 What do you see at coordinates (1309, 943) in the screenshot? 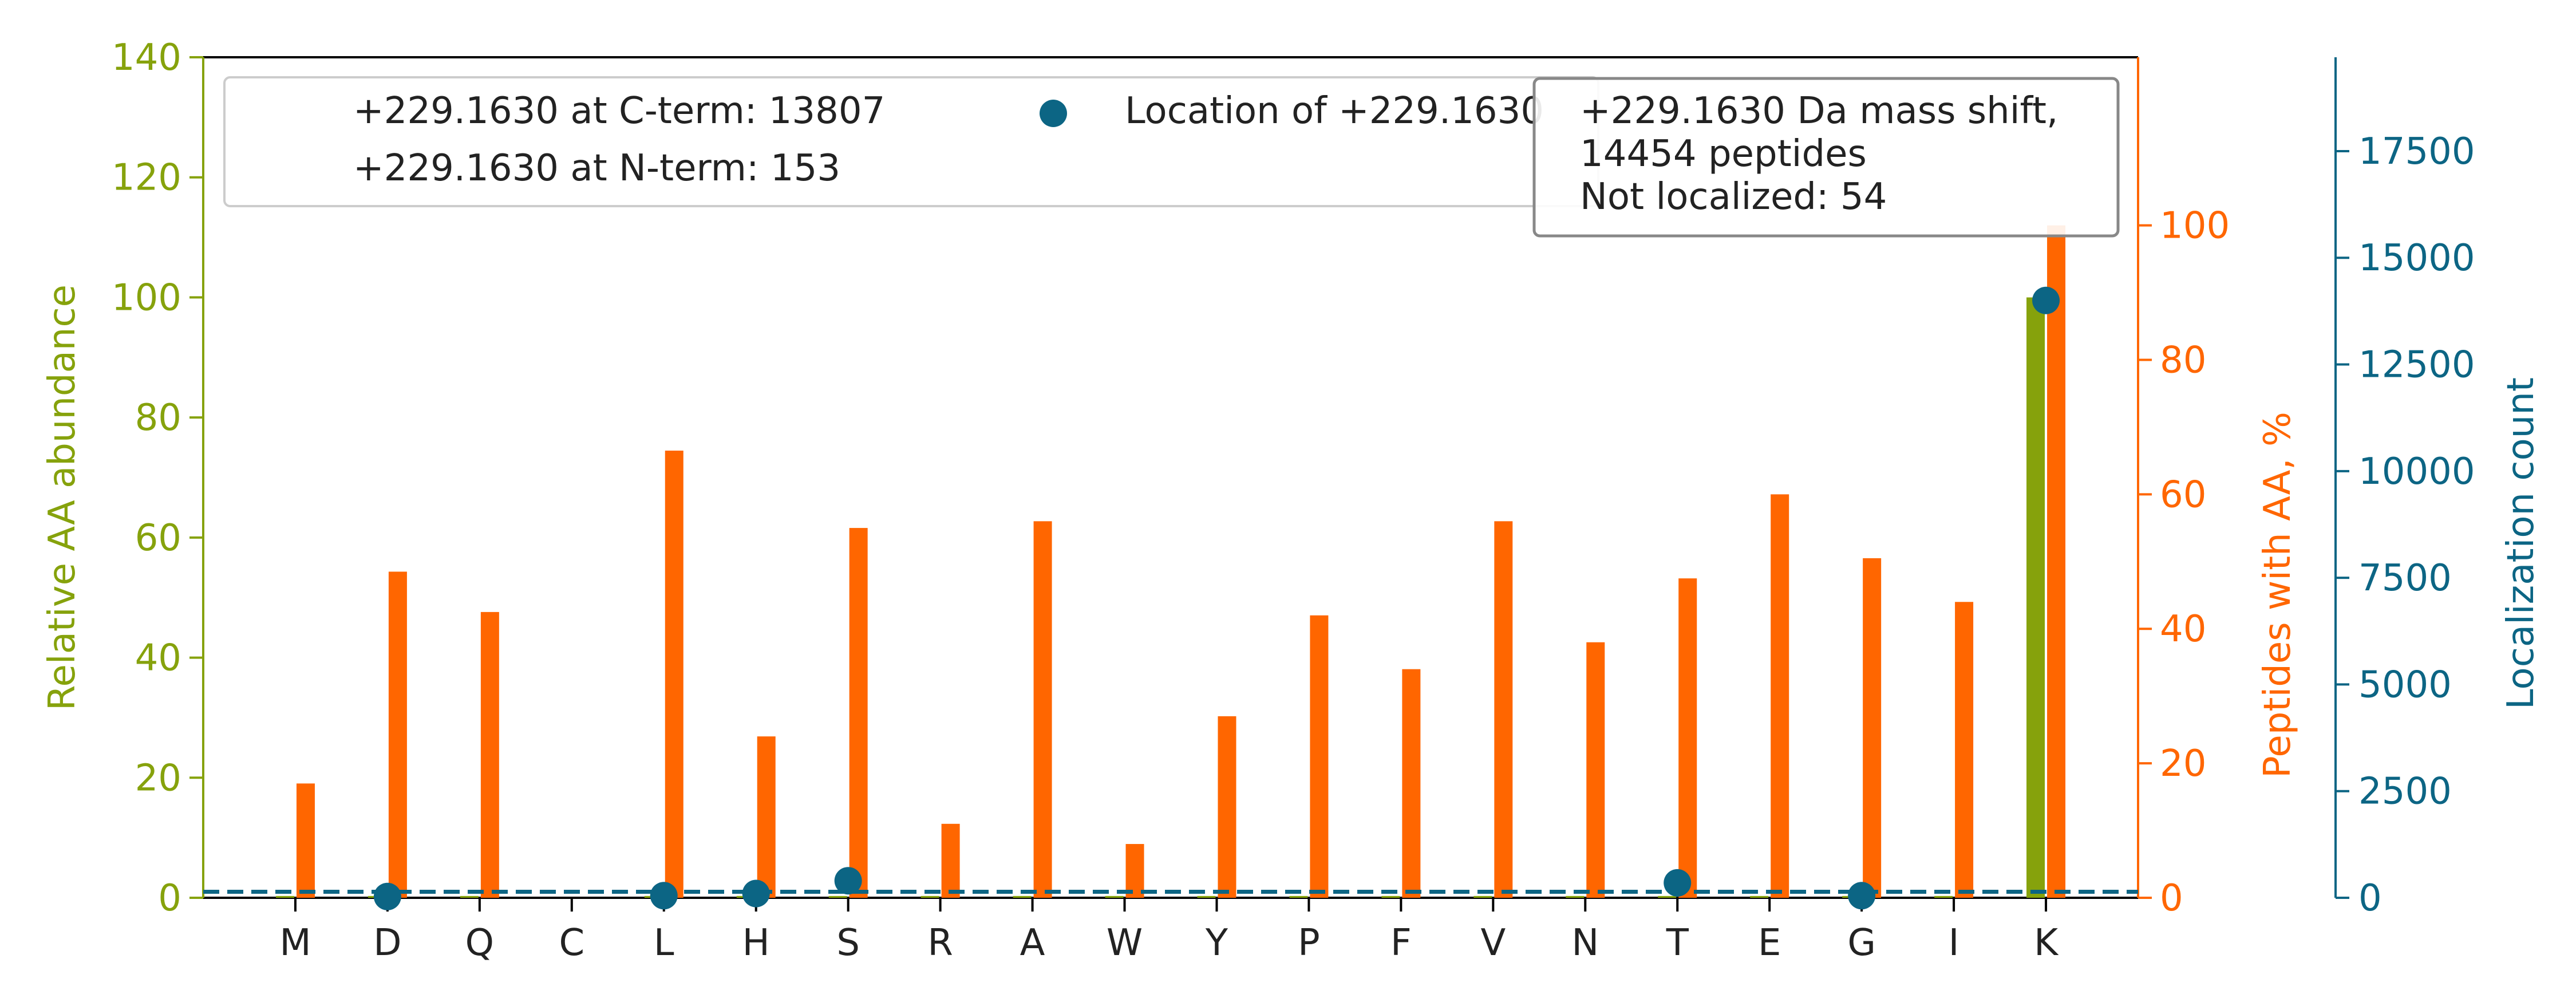
I see `x-tick-label: P` at bounding box center [1309, 943].